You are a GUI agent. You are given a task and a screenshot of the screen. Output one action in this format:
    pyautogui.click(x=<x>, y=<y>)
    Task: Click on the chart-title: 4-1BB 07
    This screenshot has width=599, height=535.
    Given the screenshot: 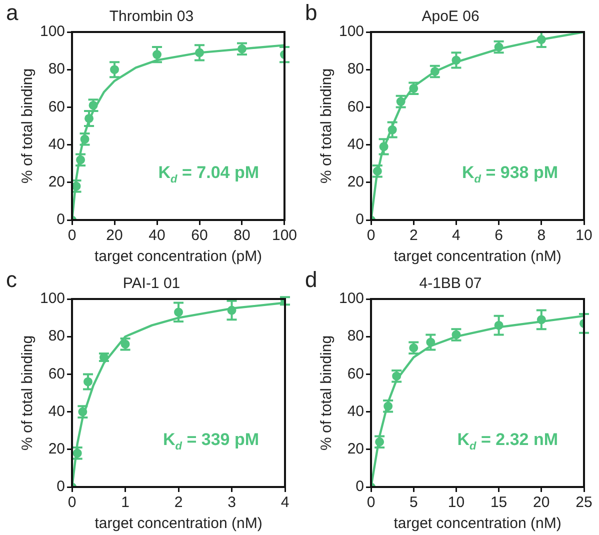 What is the action you would take?
    pyautogui.click(x=450, y=283)
    